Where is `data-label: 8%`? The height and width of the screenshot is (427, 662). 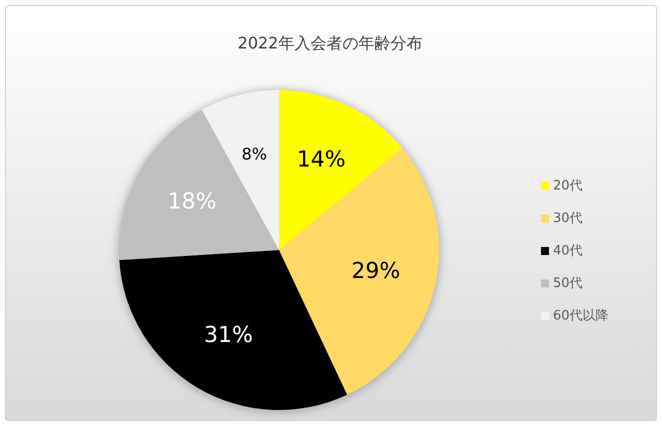 data-label: 8% is located at coordinates (255, 154).